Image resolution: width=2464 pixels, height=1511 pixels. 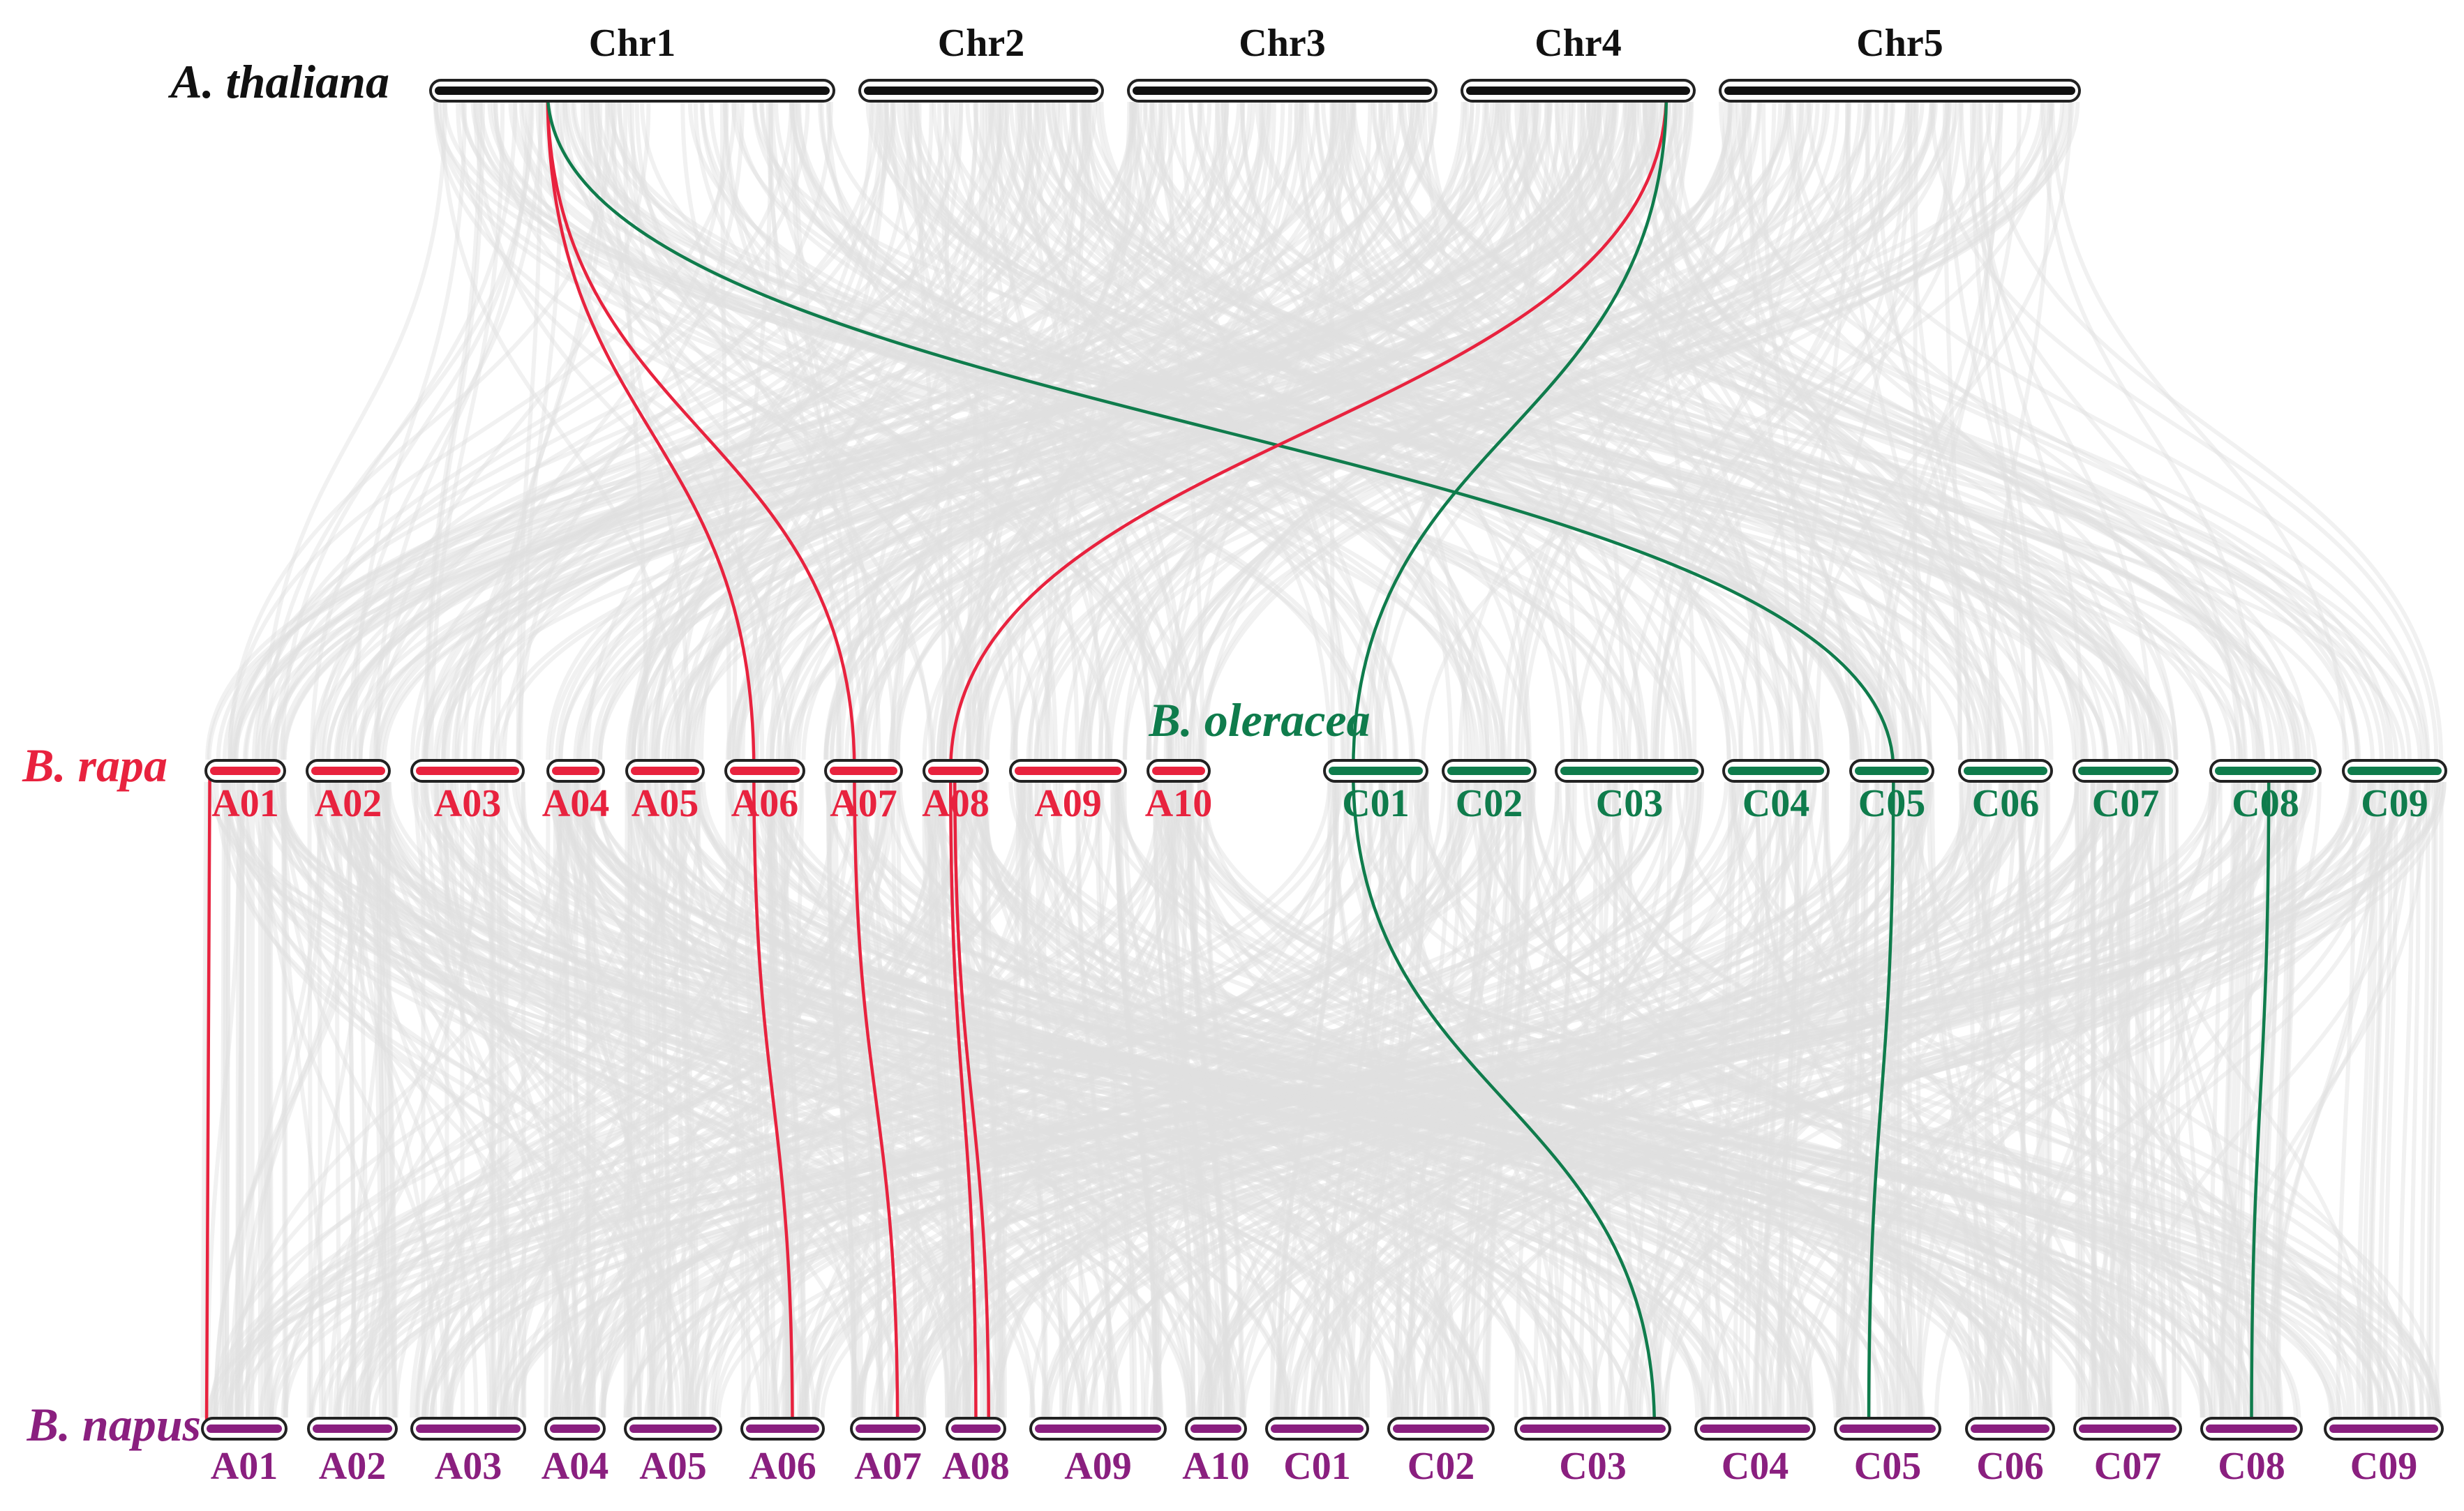 What do you see at coordinates (352, 1428) in the screenshot?
I see `napus-chromosome-fill-A02` at bounding box center [352, 1428].